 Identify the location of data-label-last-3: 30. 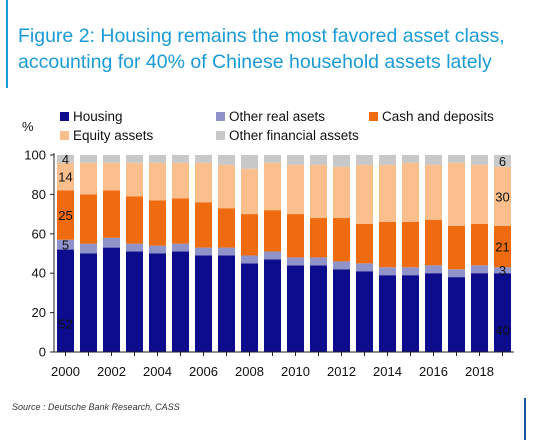
(502, 196).